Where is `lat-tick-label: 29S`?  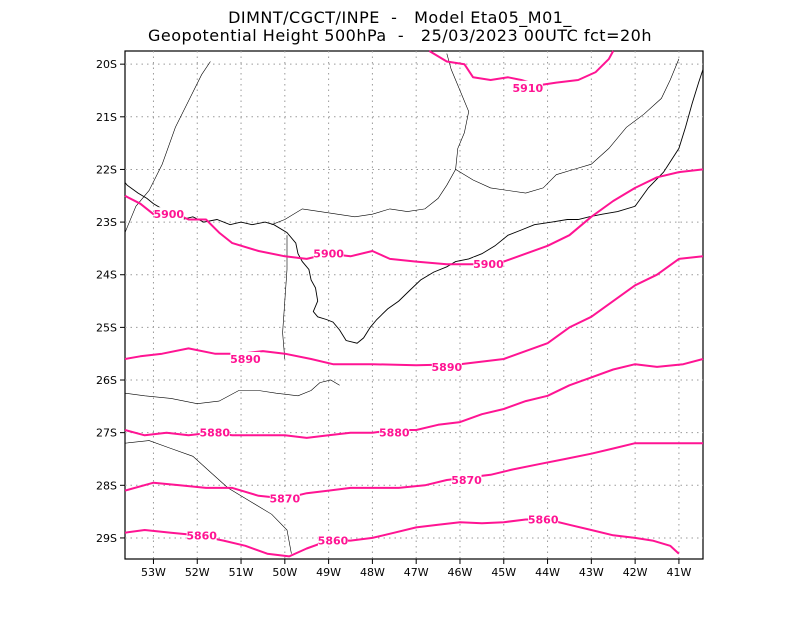 lat-tick-label: 29S is located at coordinates (106, 538).